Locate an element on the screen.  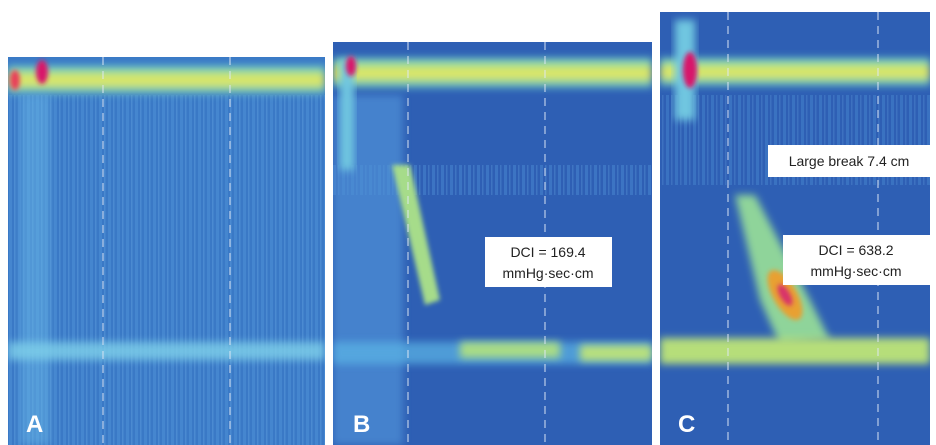
panel-label: B is located at coordinates (361, 424).